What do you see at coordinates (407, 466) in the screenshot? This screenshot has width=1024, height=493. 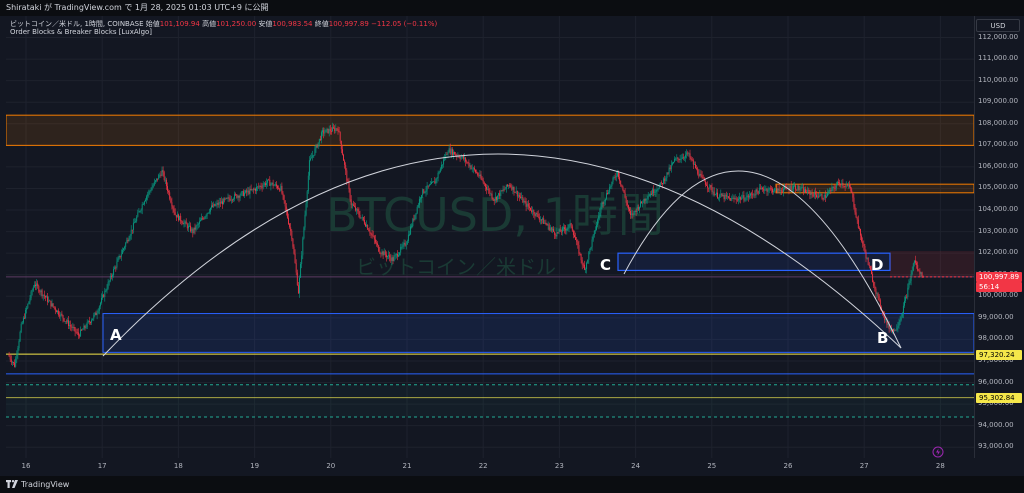 I see `time-tick-label: 21` at bounding box center [407, 466].